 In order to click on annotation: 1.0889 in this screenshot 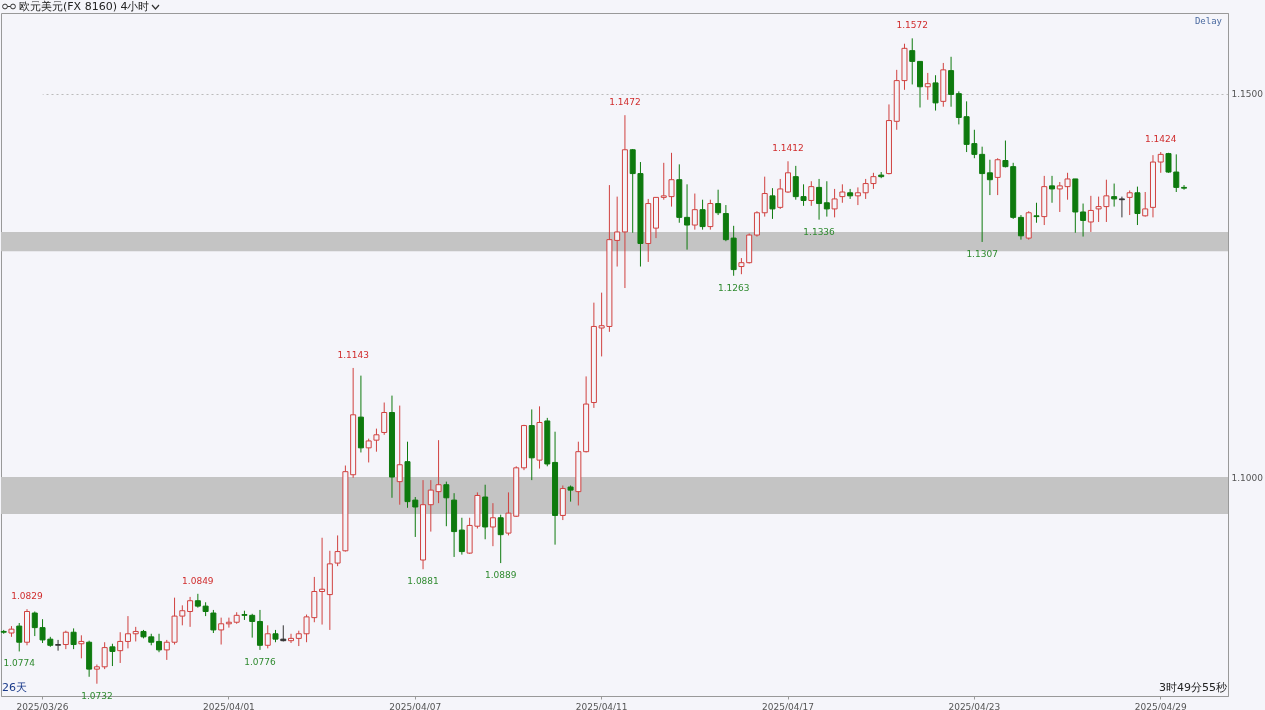, I will do `click(500, 575)`.